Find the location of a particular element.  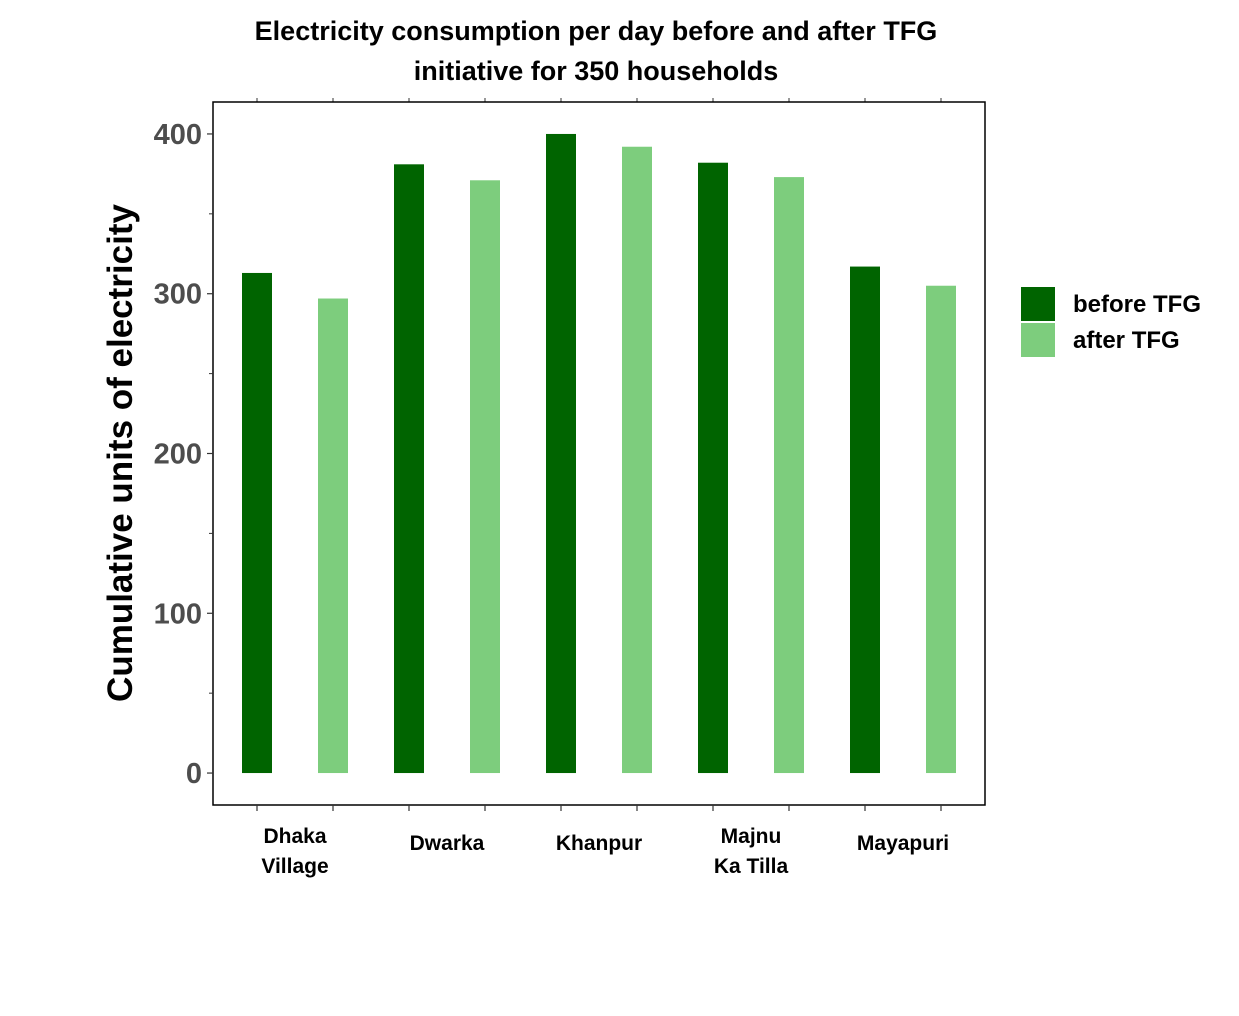

legend-label: before TFG is located at coordinates (1137, 304).